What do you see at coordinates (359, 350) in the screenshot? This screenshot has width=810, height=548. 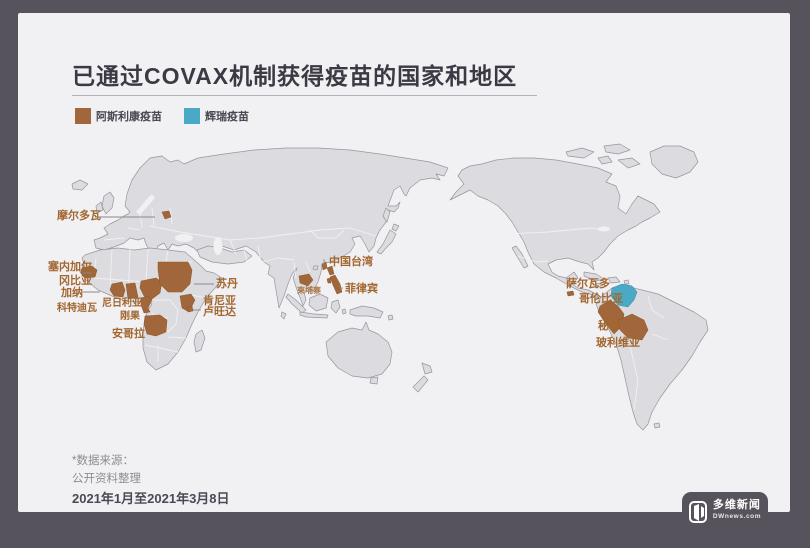 I see `australia` at bounding box center [359, 350].